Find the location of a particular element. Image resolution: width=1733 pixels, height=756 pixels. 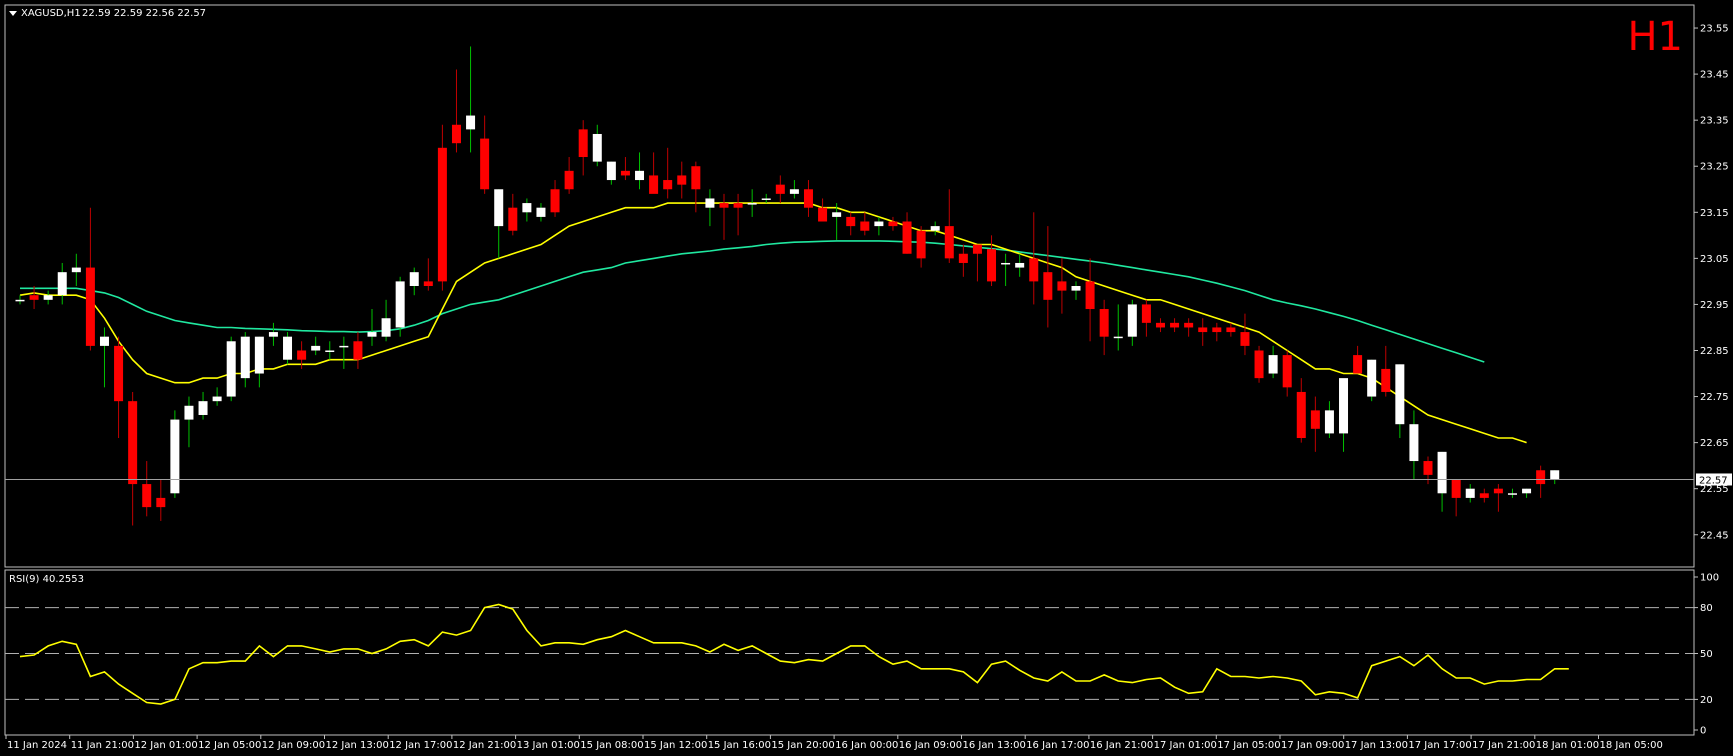

price-tick-label: 22.95 is located at coordinates (1714, 305).